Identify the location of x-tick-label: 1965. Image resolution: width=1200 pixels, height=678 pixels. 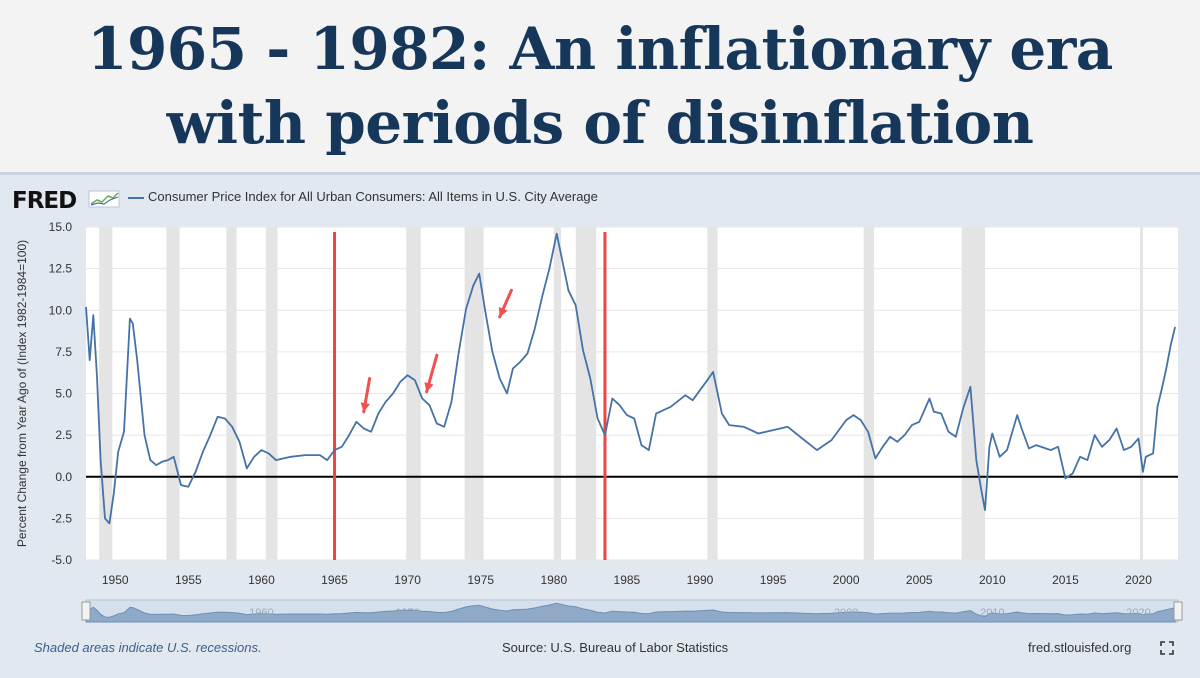
(334, 580).